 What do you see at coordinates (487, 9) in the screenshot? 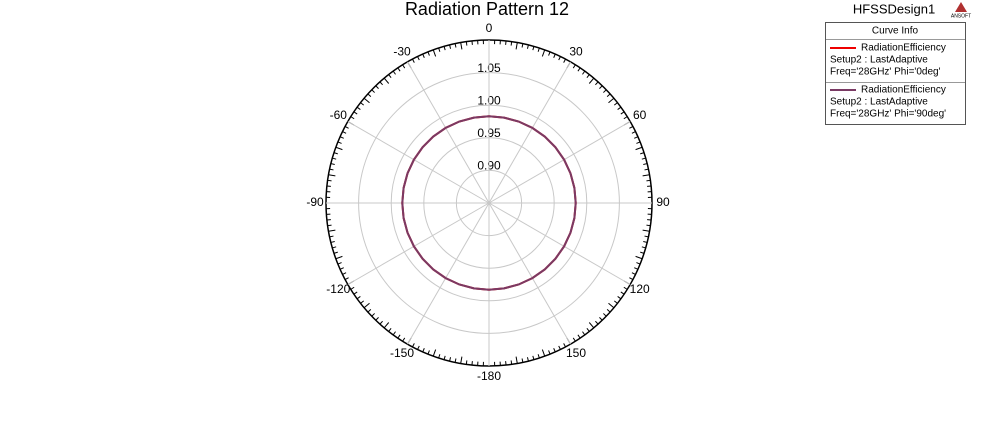
I see `chart-title: Radiation Pattern 12` at bounding box center [487, 9].